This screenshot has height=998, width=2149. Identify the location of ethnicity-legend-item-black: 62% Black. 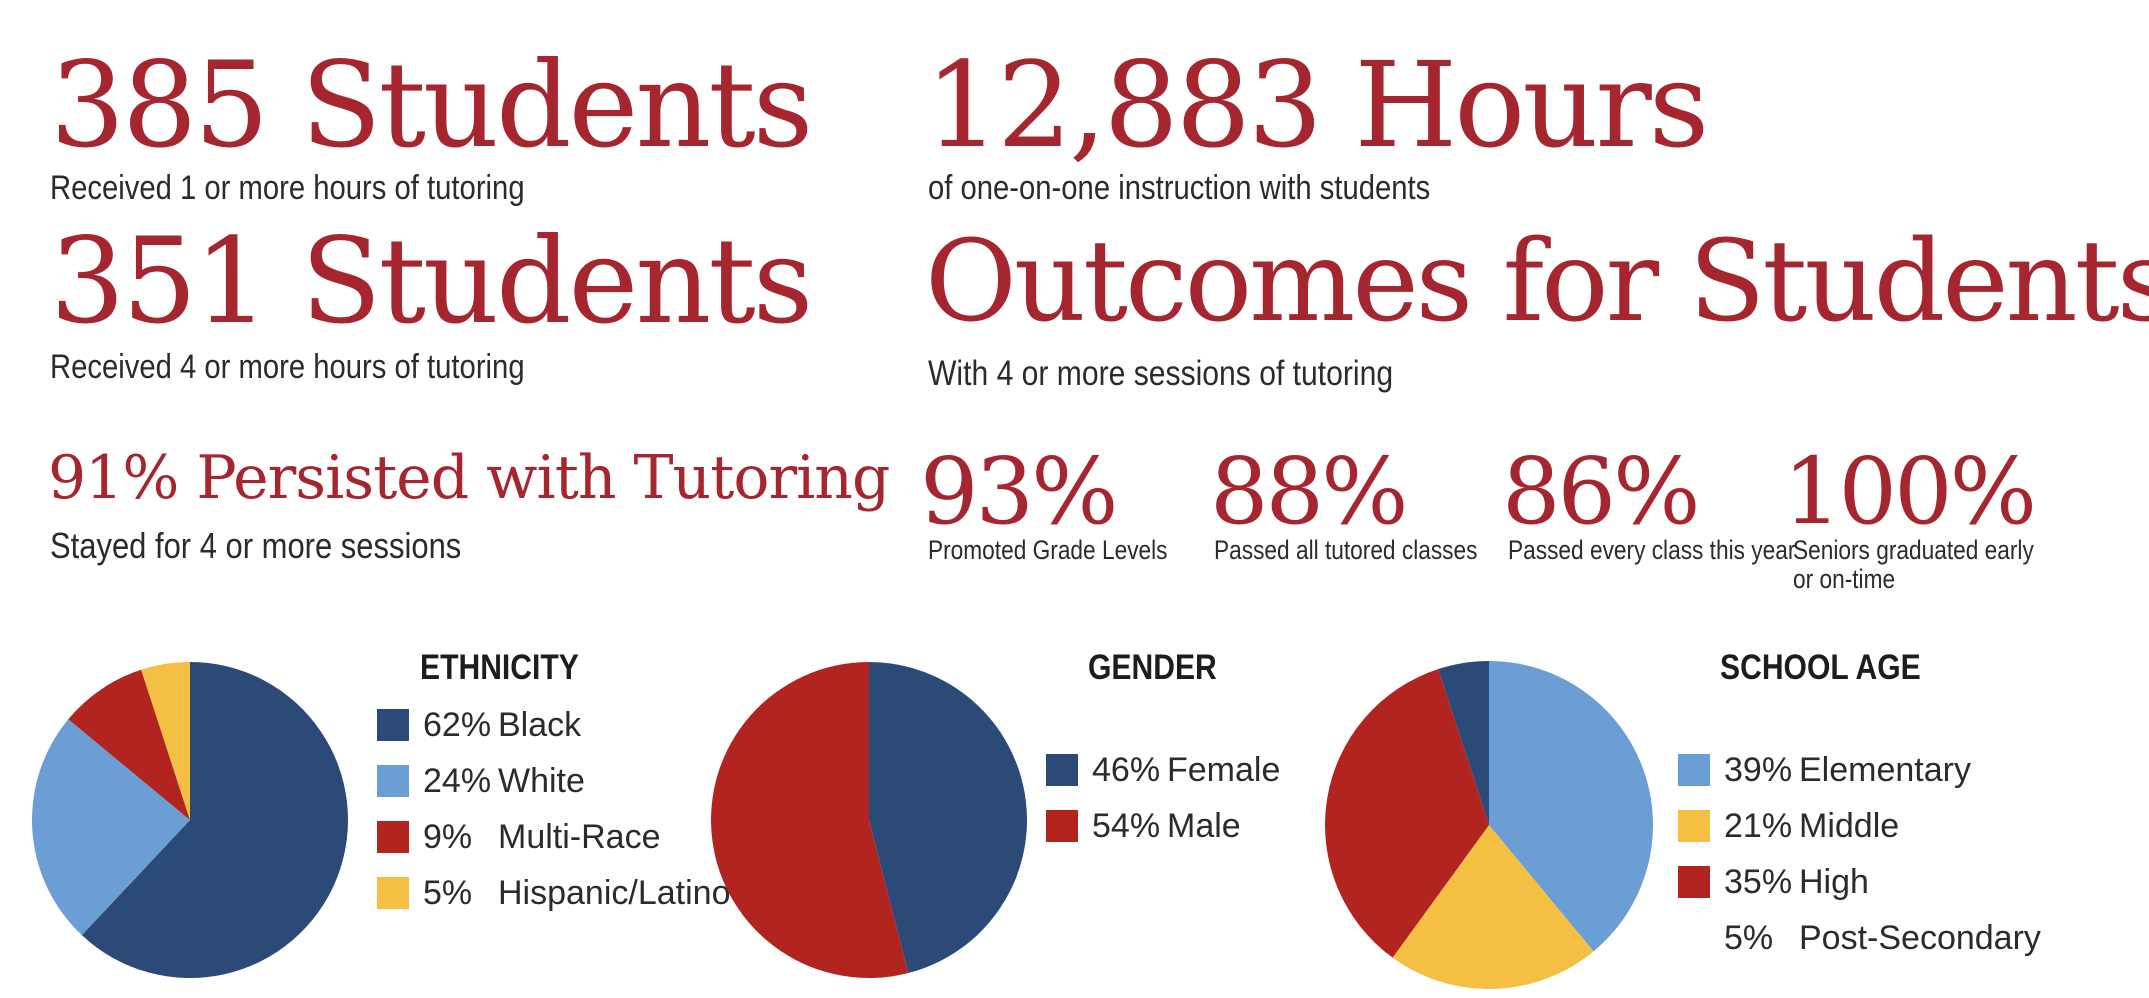
(553, 725).